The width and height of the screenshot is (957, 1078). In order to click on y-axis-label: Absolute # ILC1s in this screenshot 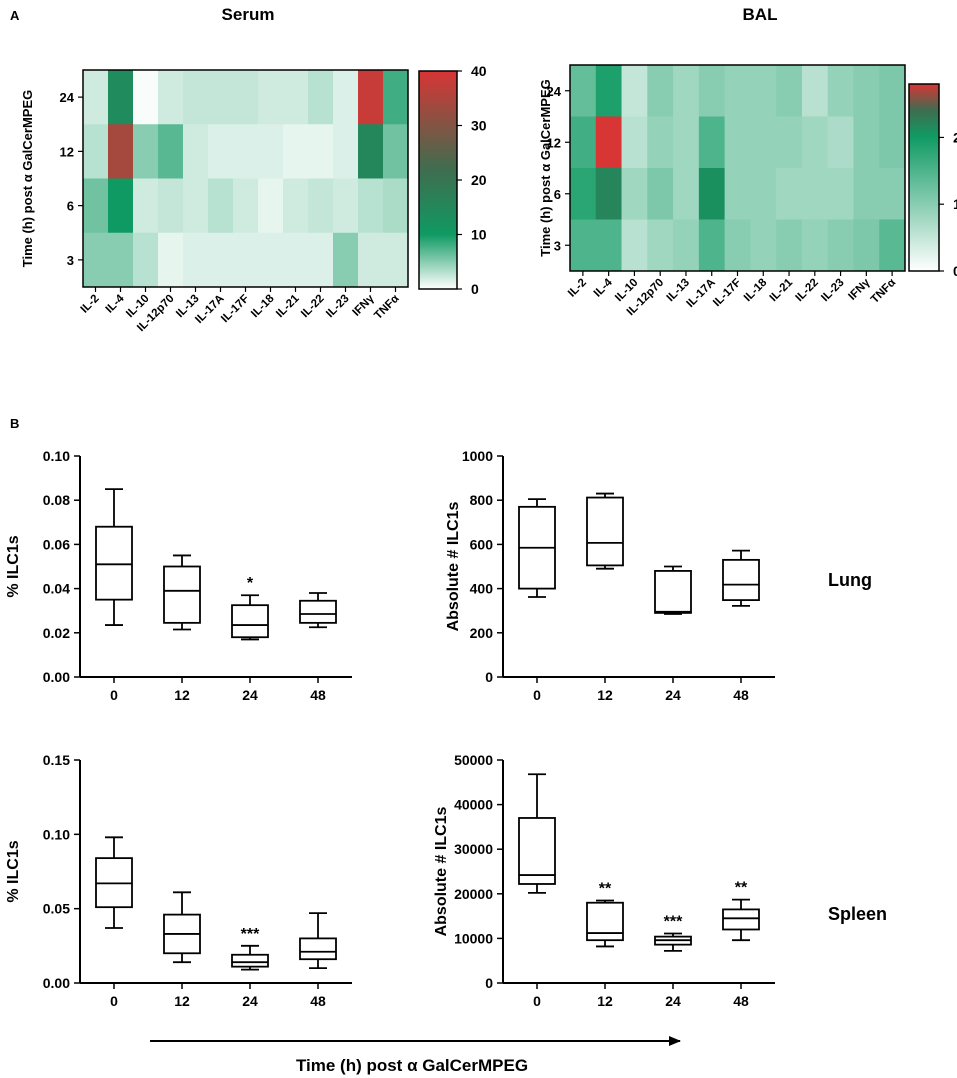, I will do `click(453, 567)`.